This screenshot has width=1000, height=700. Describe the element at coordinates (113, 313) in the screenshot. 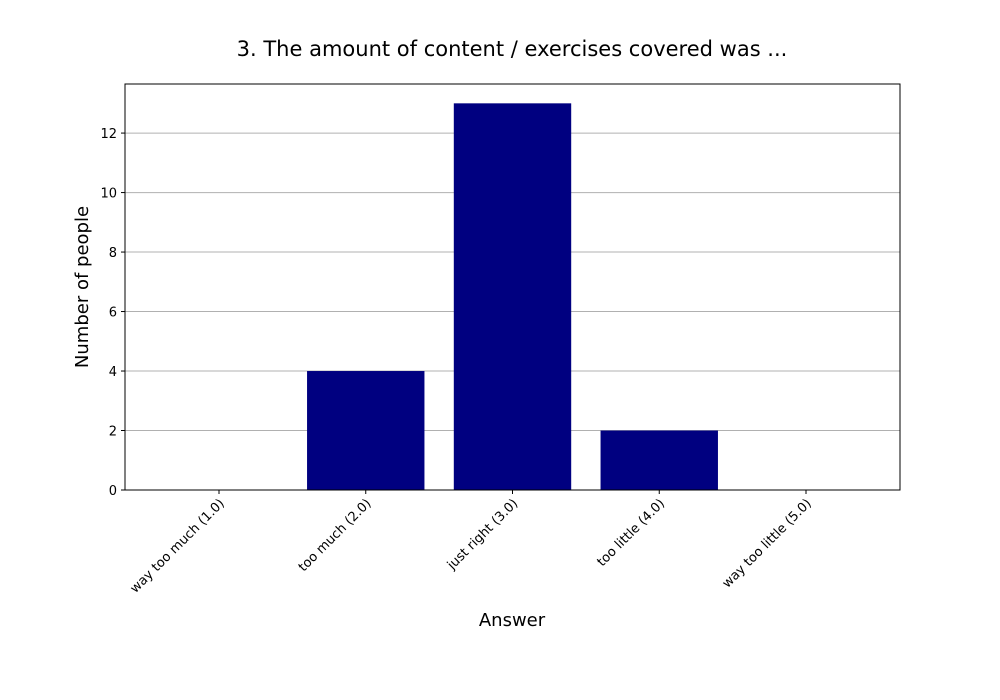

I see `y-tick-label: 6` at that location.